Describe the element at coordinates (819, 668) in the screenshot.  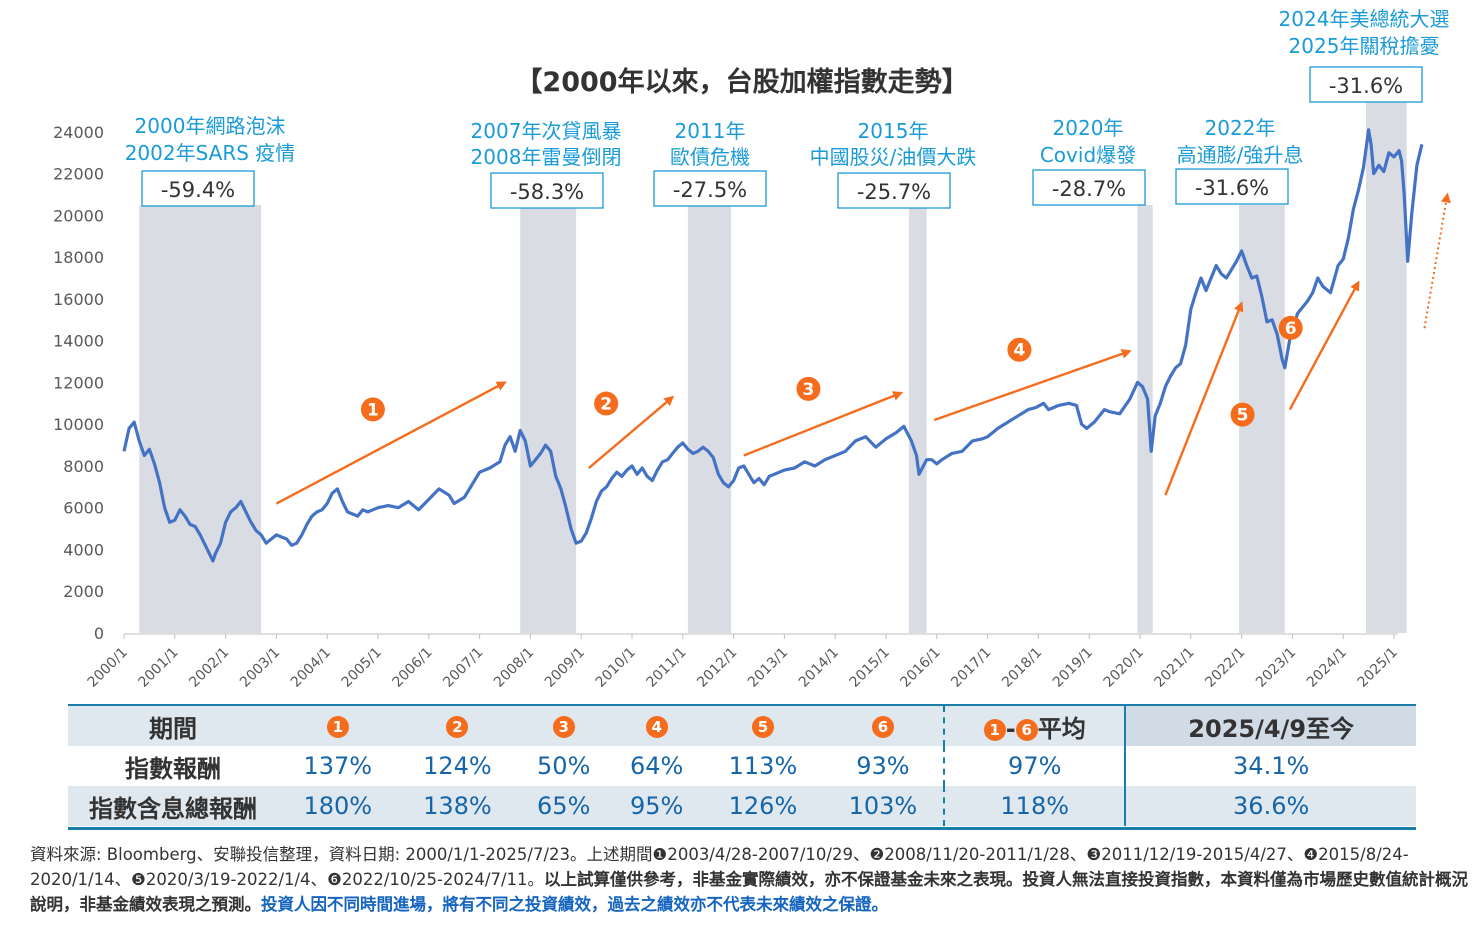
I see `x-tick-label: 2014/1` at that location.